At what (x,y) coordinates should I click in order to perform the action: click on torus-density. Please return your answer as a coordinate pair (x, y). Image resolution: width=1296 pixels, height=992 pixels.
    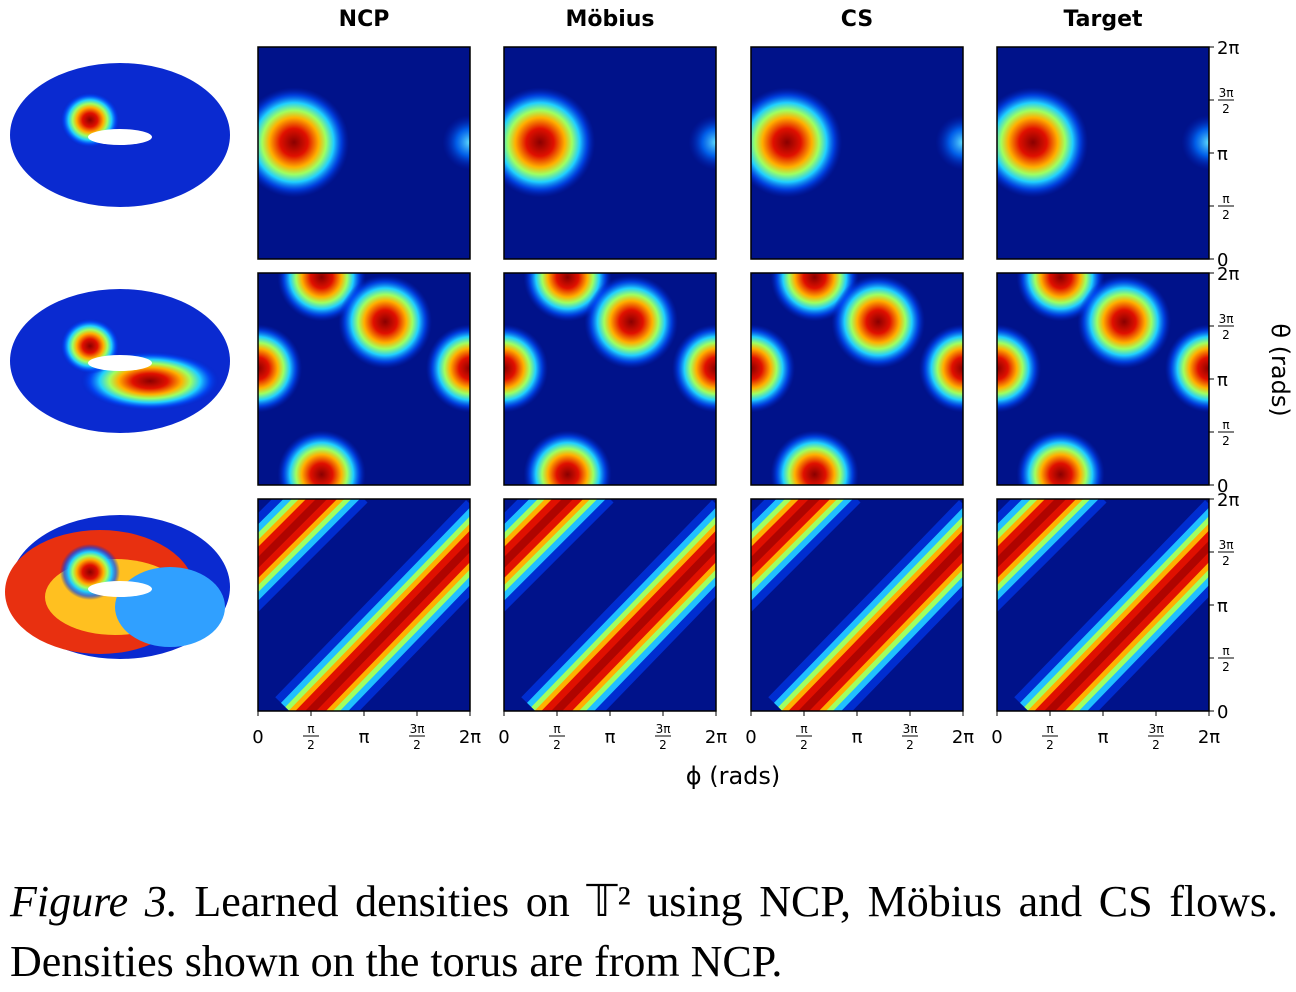
    Looking at the image, I should click on (170, 607).